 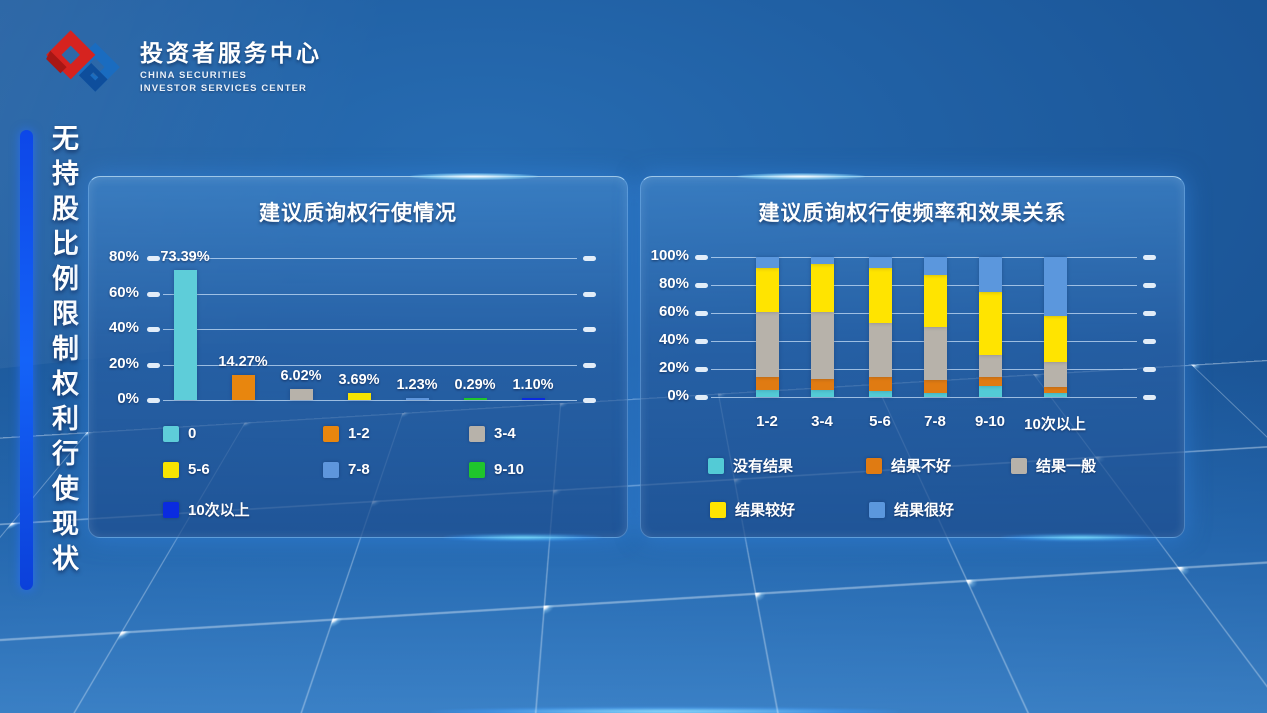 I want to click on legend-label: 10次以上, so click(x=219, y=510).